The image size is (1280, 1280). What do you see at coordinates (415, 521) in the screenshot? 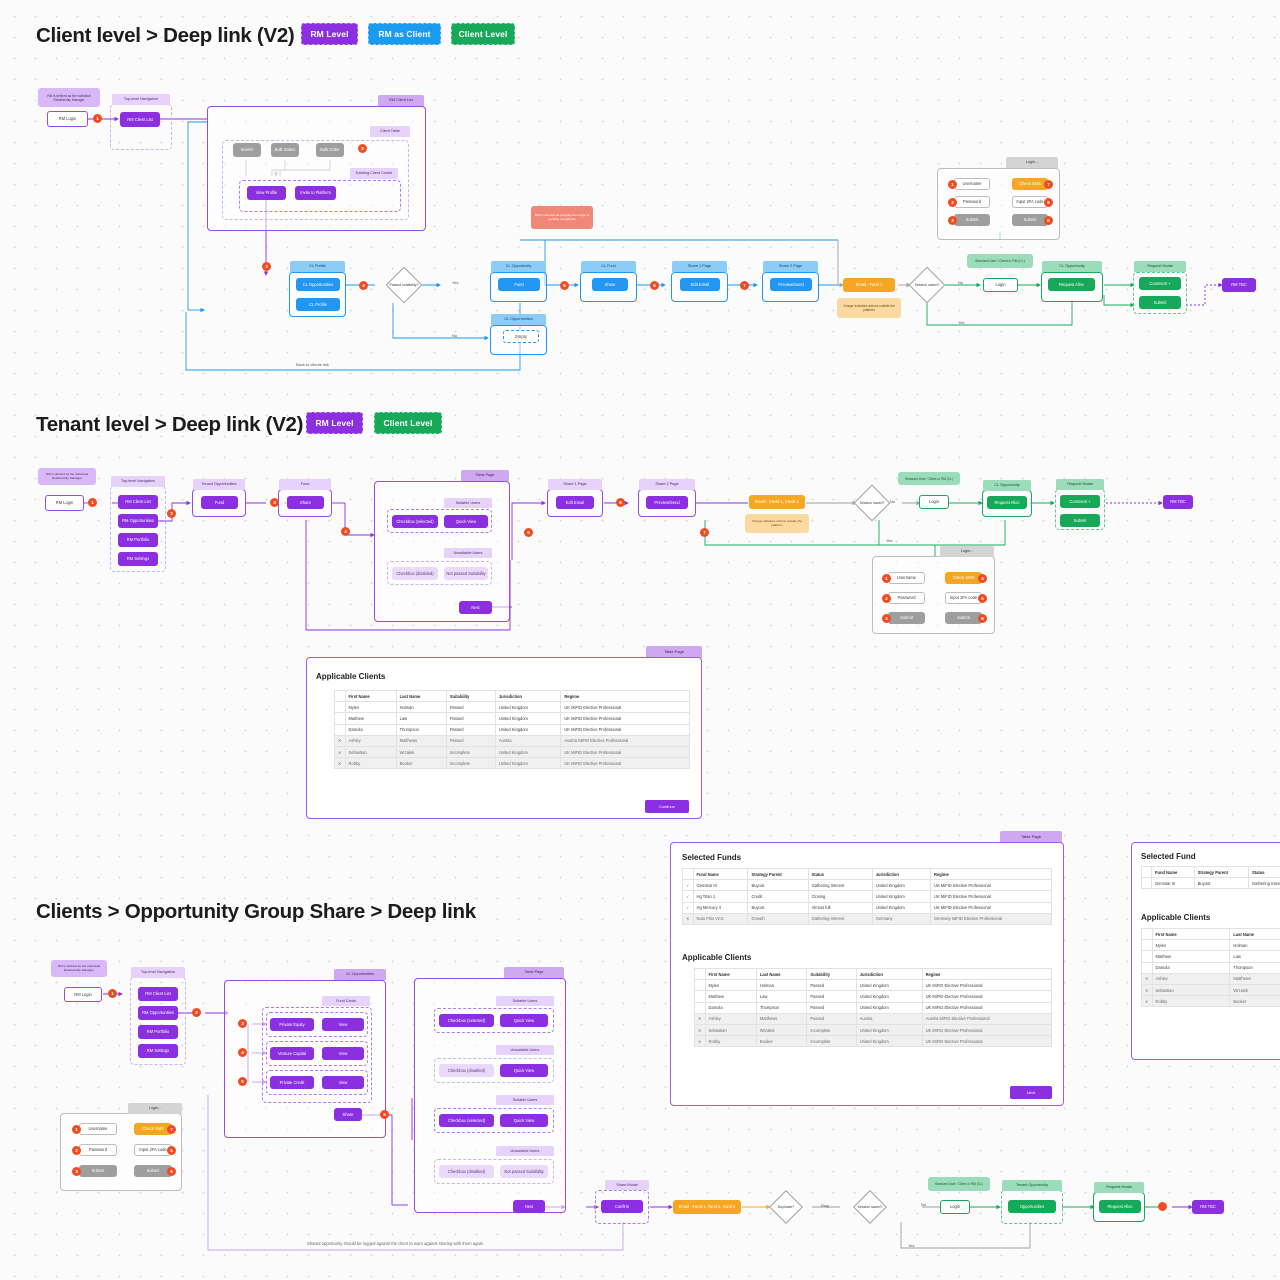
I see `node-checkbox-selected-2: Checkbox (selected)` at bounding box center [415, 521].